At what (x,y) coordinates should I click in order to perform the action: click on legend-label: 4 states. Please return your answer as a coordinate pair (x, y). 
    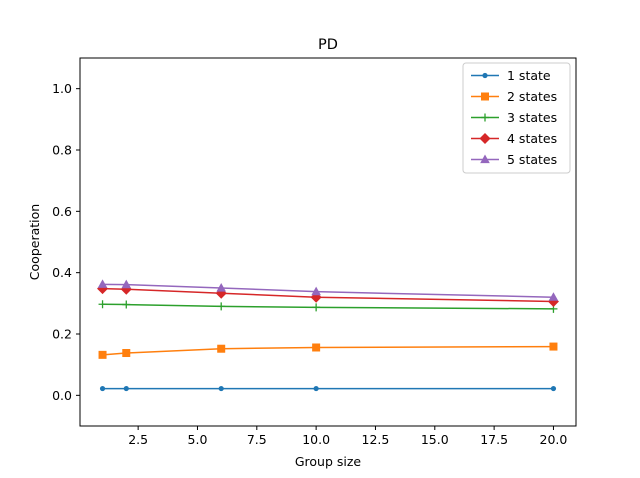
    Looking at the image, I should click on (532, 138).